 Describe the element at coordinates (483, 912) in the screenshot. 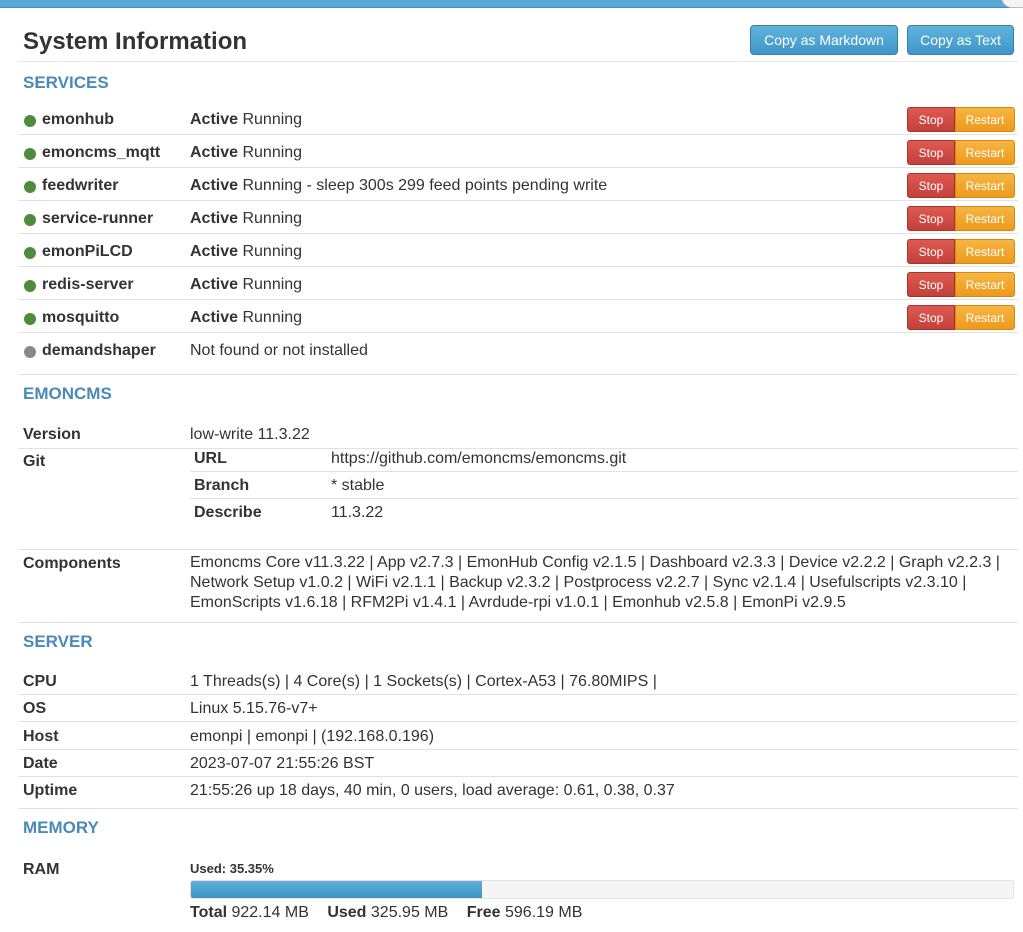

I see `ram-free-label: Free` at that location.